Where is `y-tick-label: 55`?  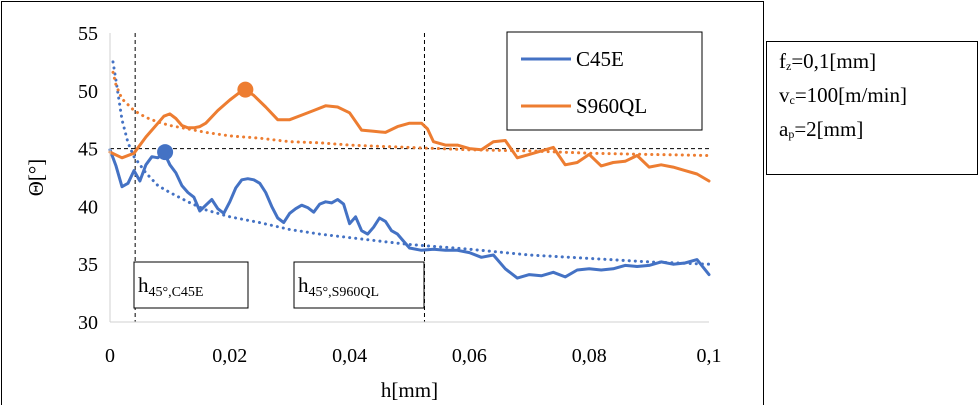
y-tick-label: 55 is located at coordinates (88, 34).